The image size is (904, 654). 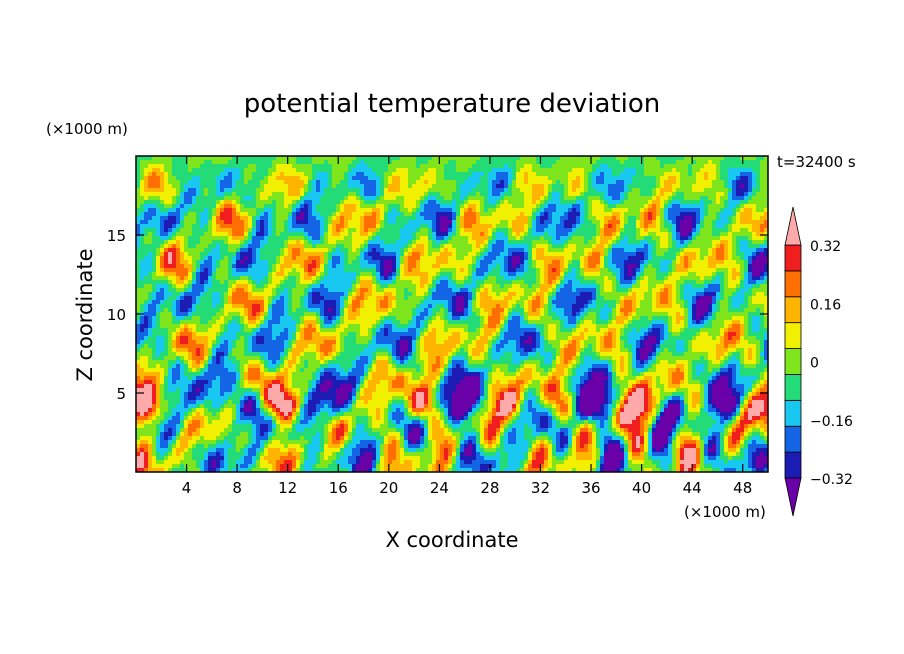 What do you see at coordinates (825, 247) in the screenshot?
I see `colorbar-tick-label: 0.32` at bounding box center [825, 247].